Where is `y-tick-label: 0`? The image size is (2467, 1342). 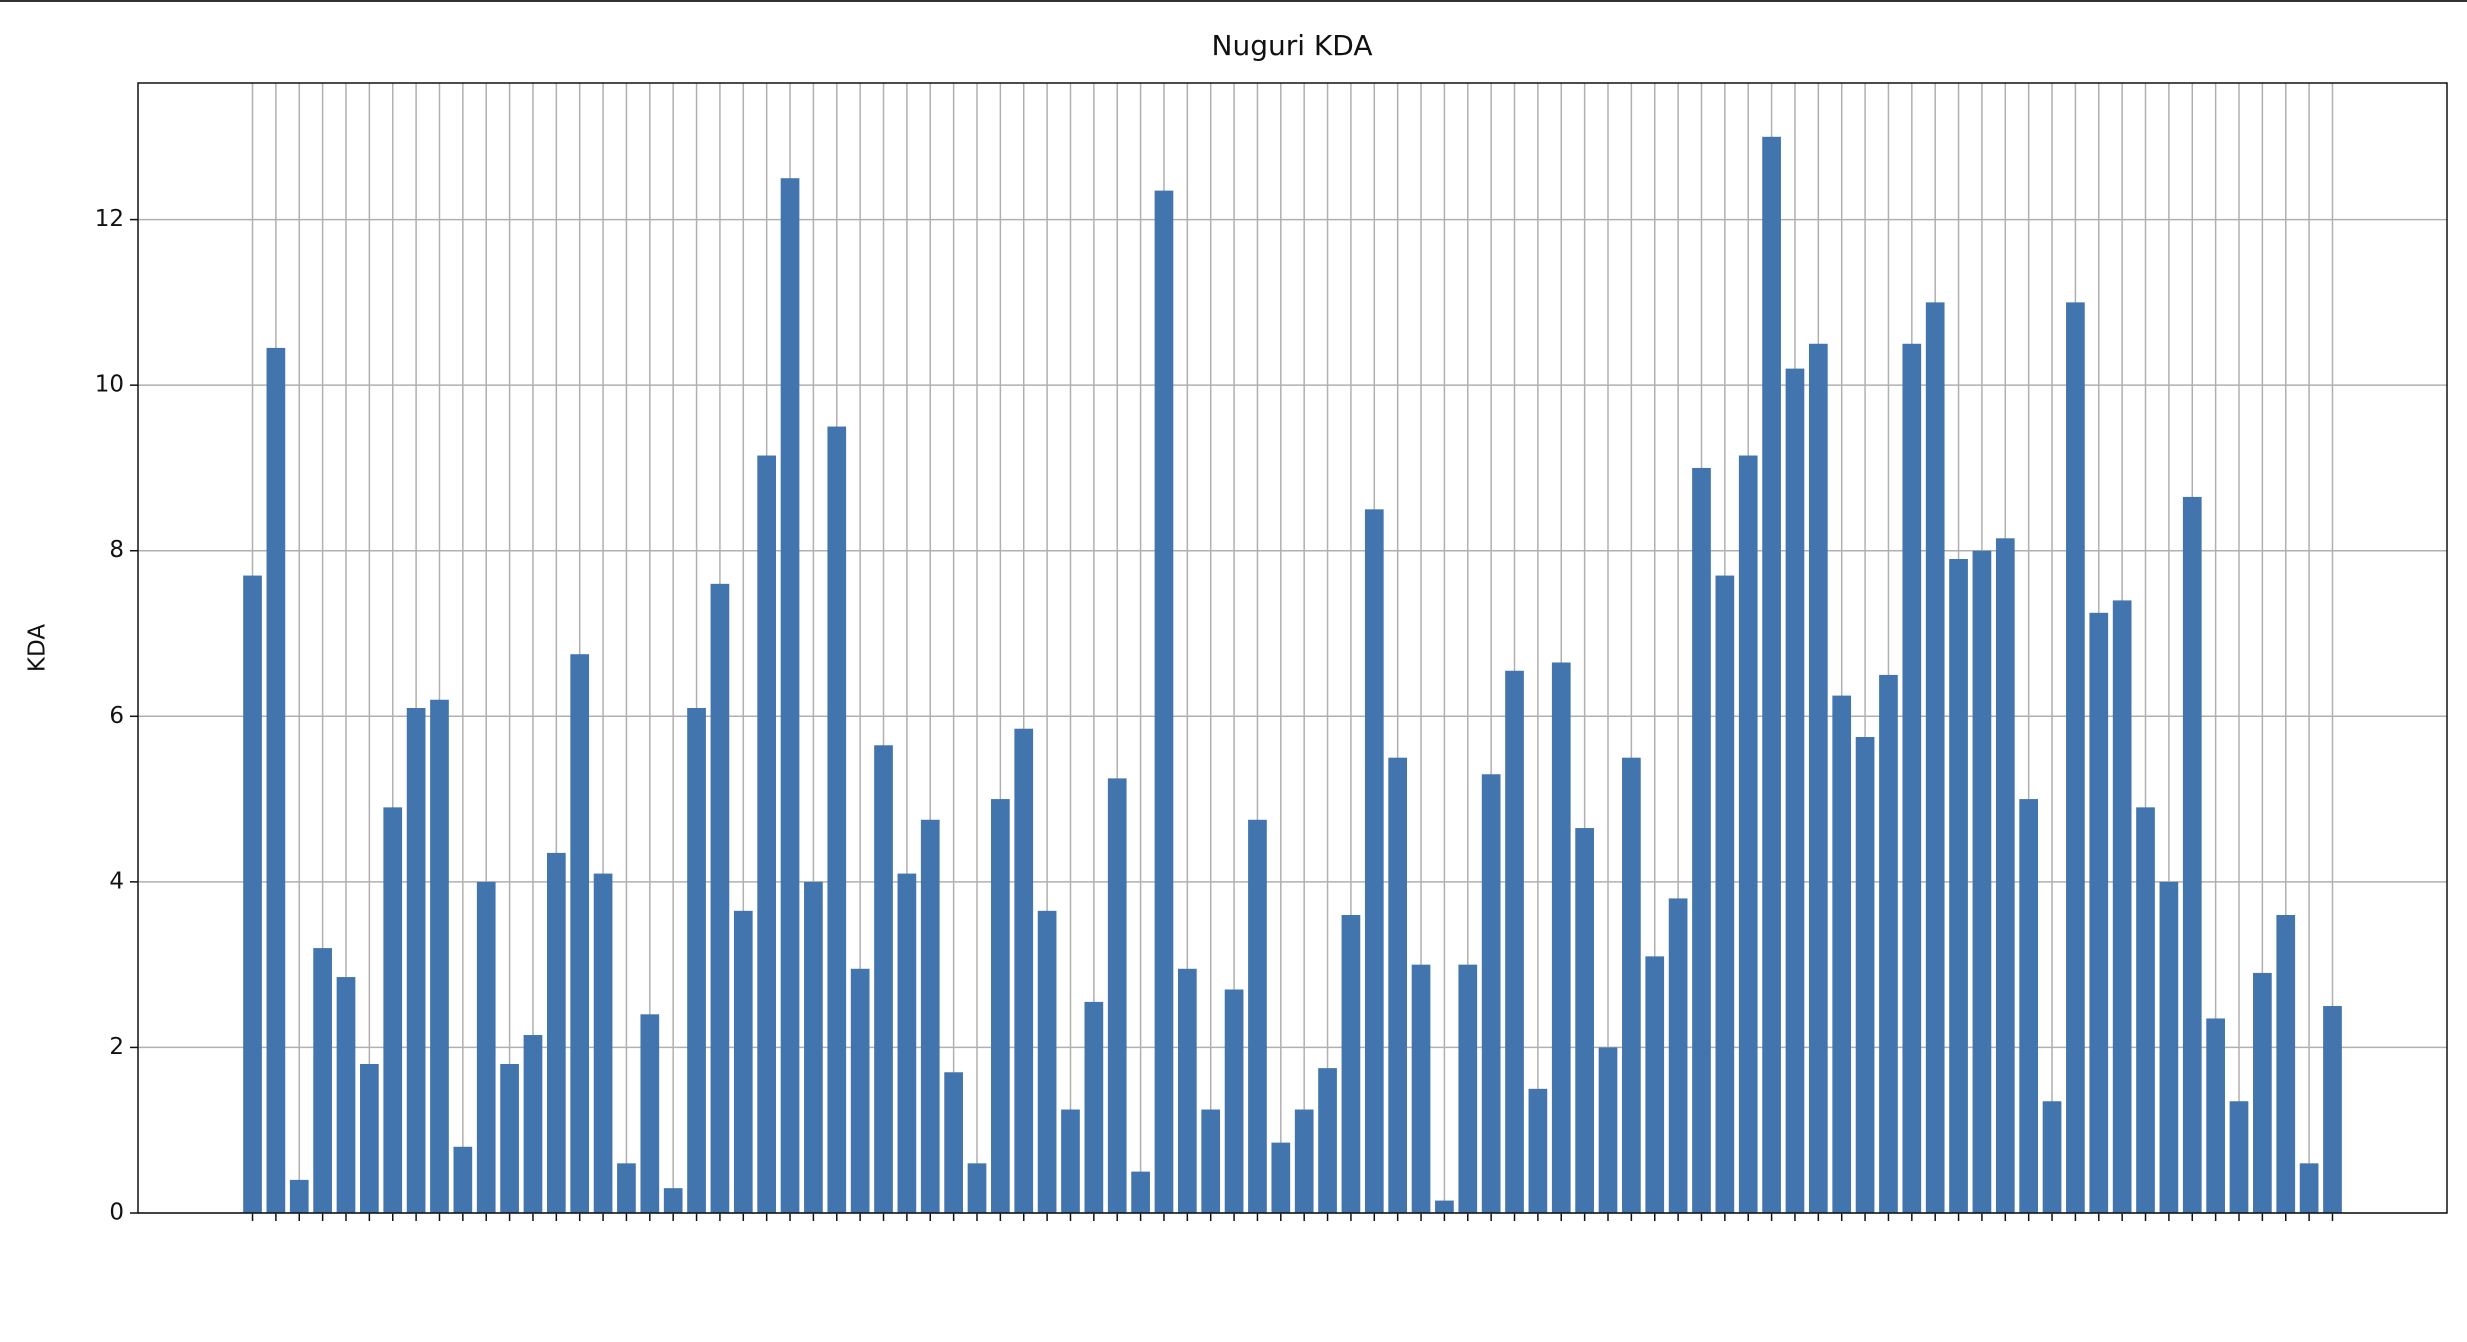
y-tick-label: 0 is located at coordinates (116, 1213).